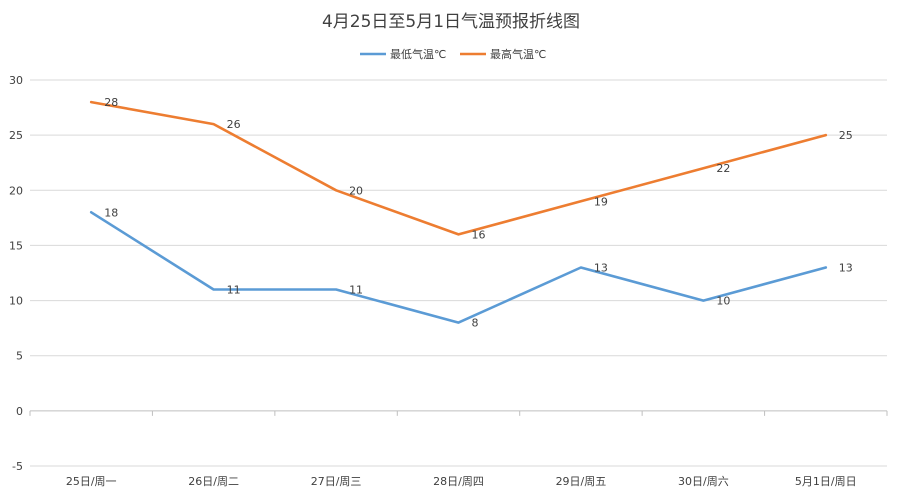 The height and width of the screenshot is (500, 902). What do you see at coordinates (601, 201) in the screenshot?
I see `data-label: 19` at bounding box center [601, 201].